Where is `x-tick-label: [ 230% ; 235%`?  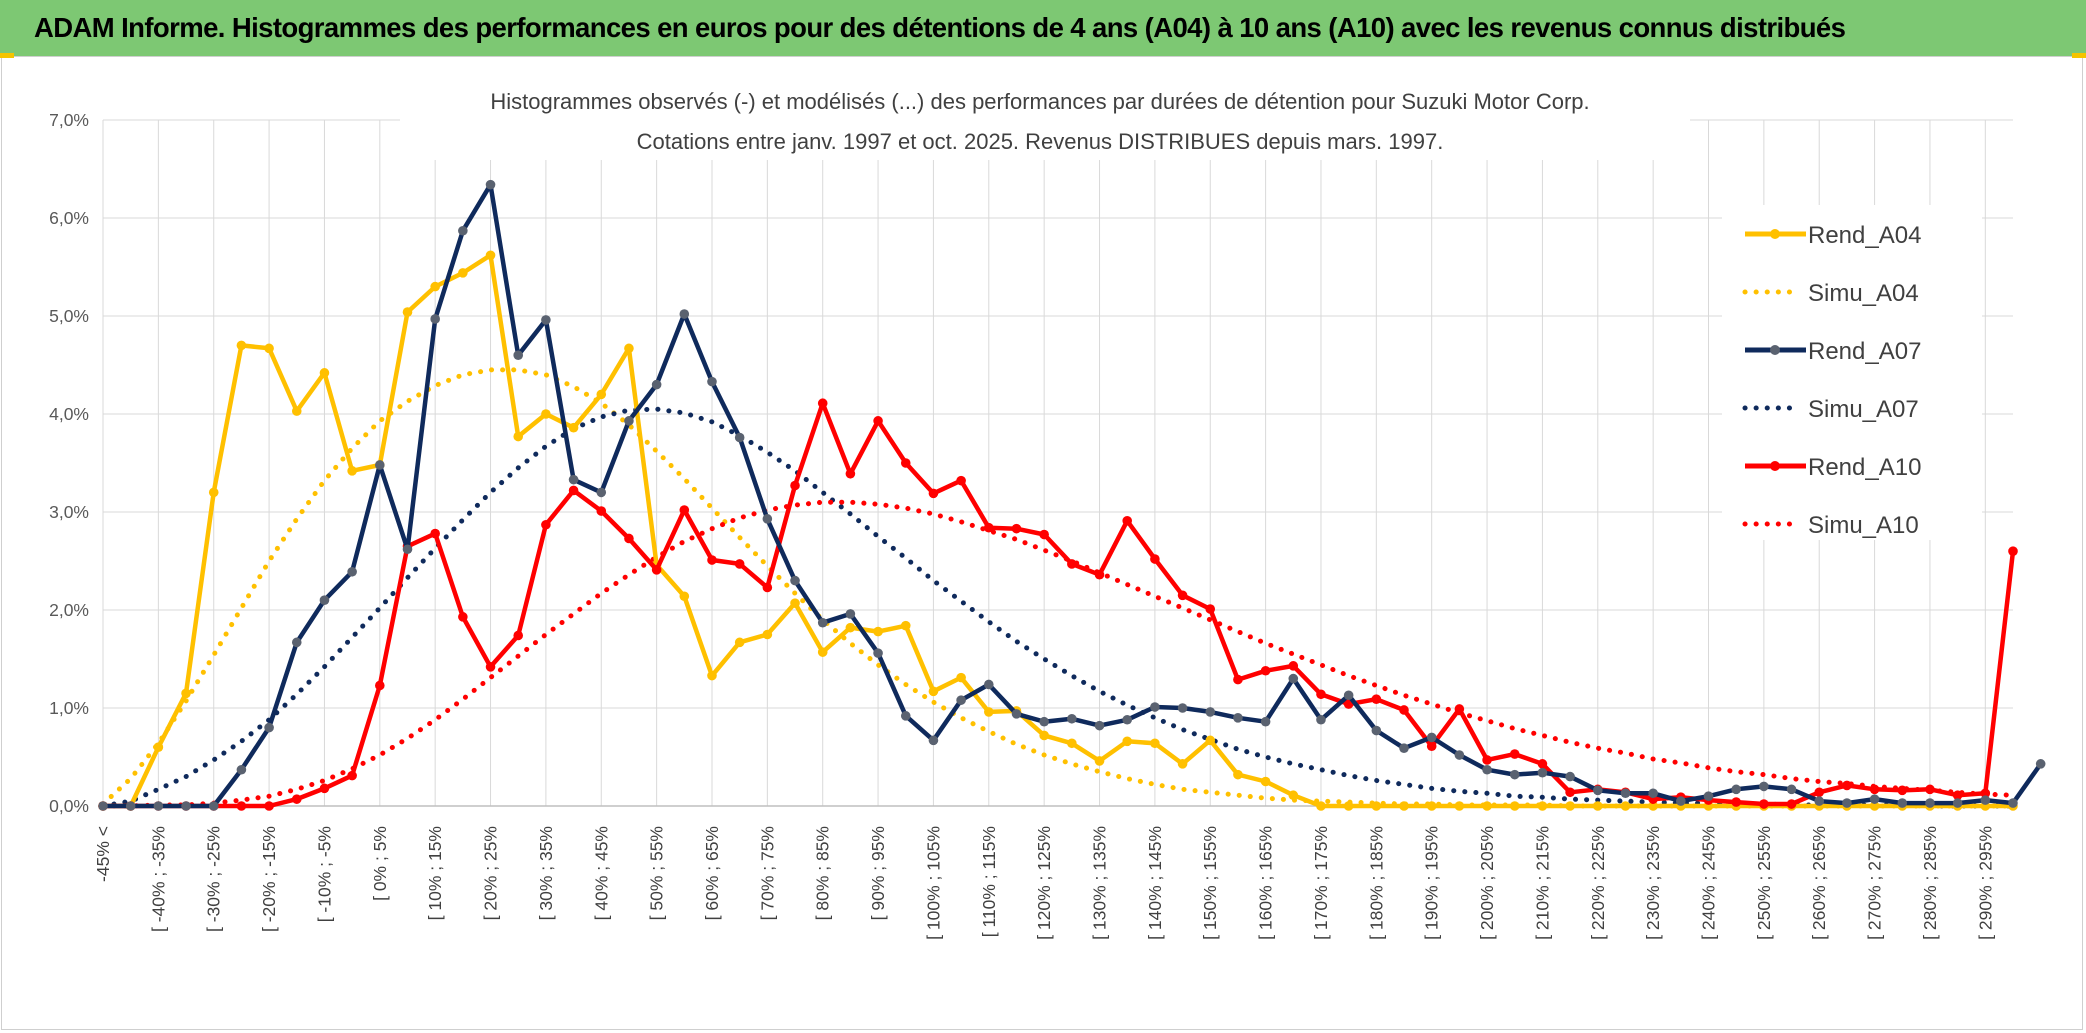
x-tick-label: [ 230% ; 235% is located at coordinates (1653, 883).